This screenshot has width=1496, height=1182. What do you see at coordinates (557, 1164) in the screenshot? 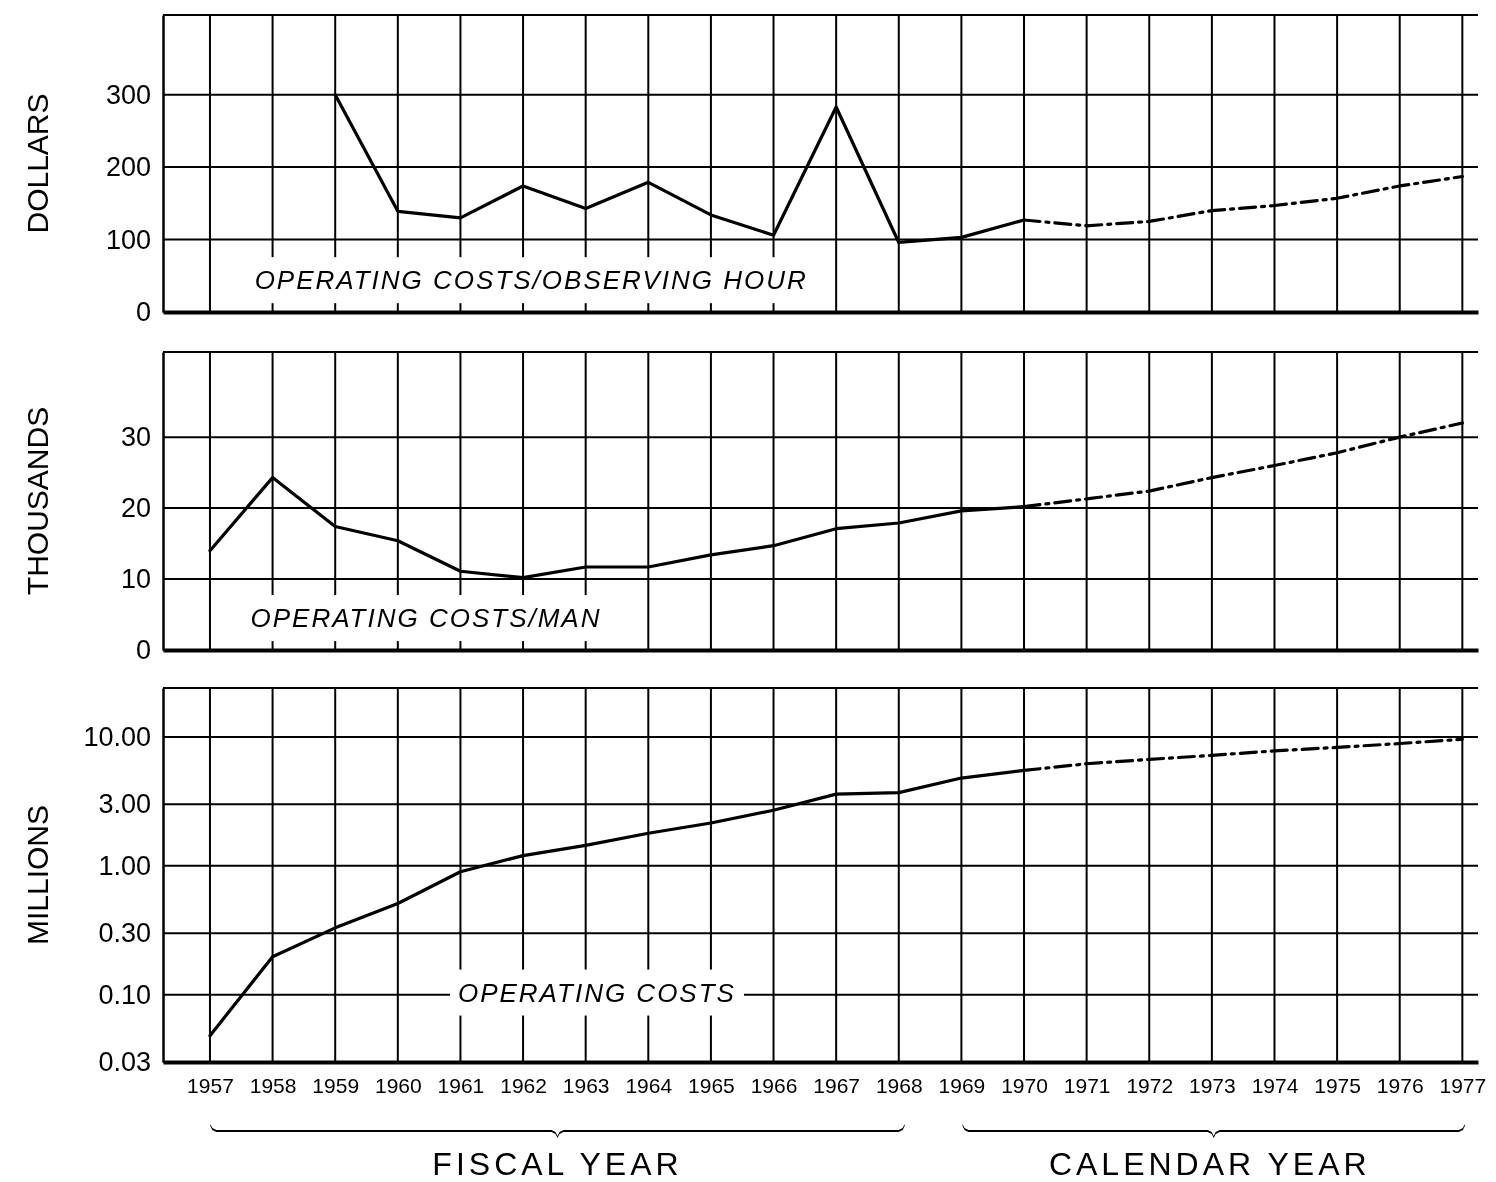
I see `text: FISCAL YEAR` at bounding box center [557, 1164].